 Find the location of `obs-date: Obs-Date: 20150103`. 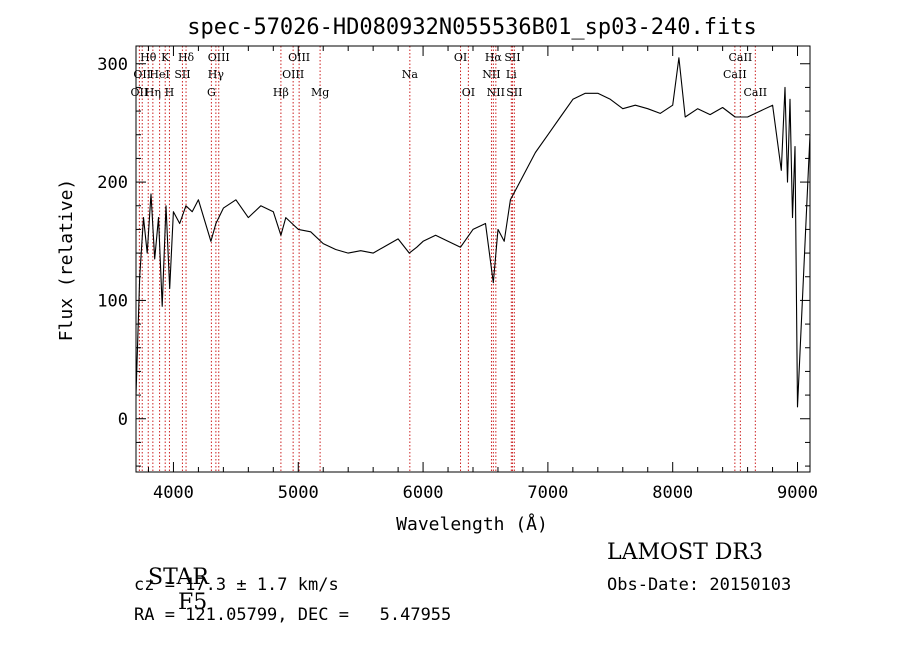

obs-date: Obs-Date: 20150103 is located at coordinates (699, 585).